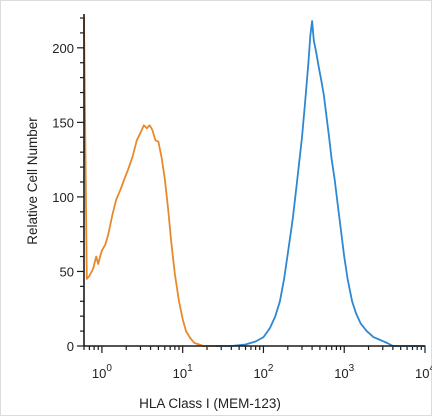 The width and height of the screenshot is (432, 416). I want to click on y-tick-label: 100, so click(63, 197).